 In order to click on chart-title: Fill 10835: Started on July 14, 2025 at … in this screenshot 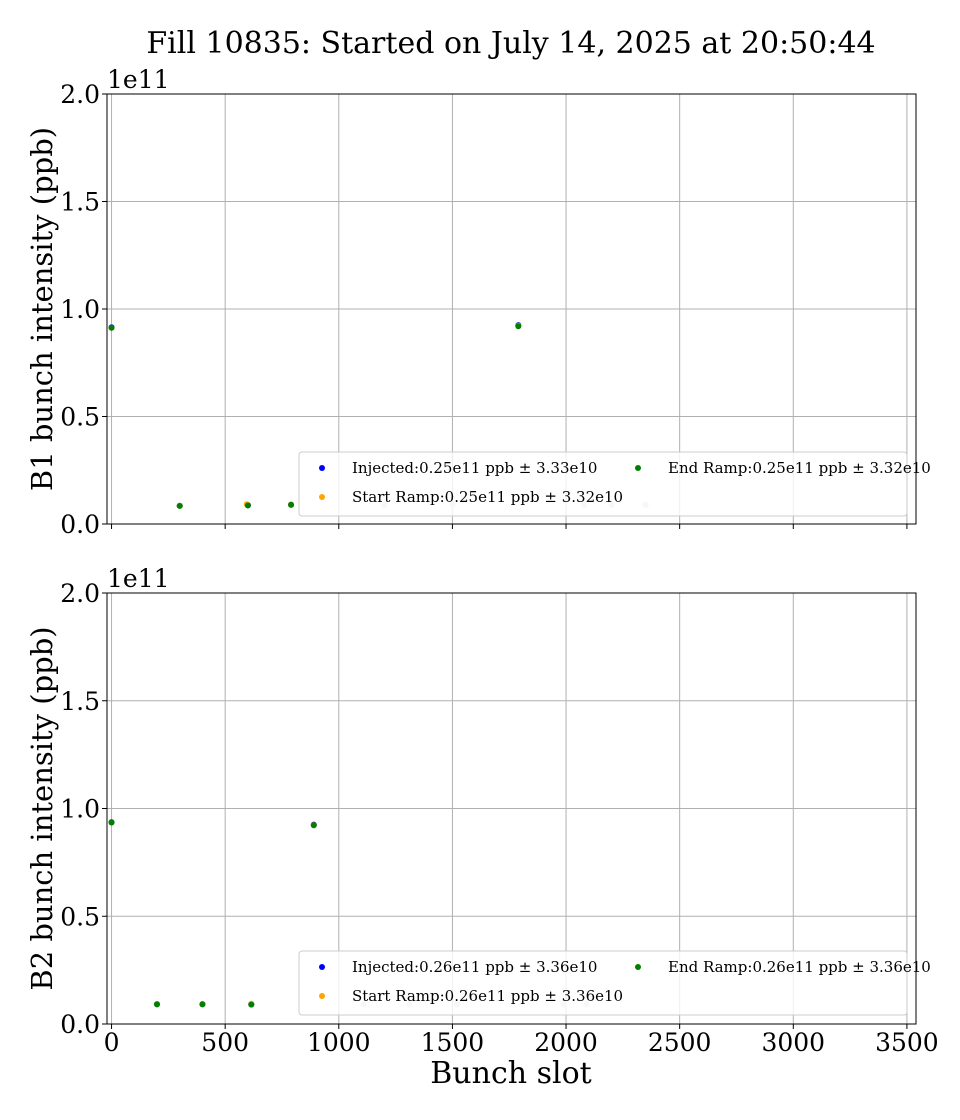, I will do `click(510, 43)`.